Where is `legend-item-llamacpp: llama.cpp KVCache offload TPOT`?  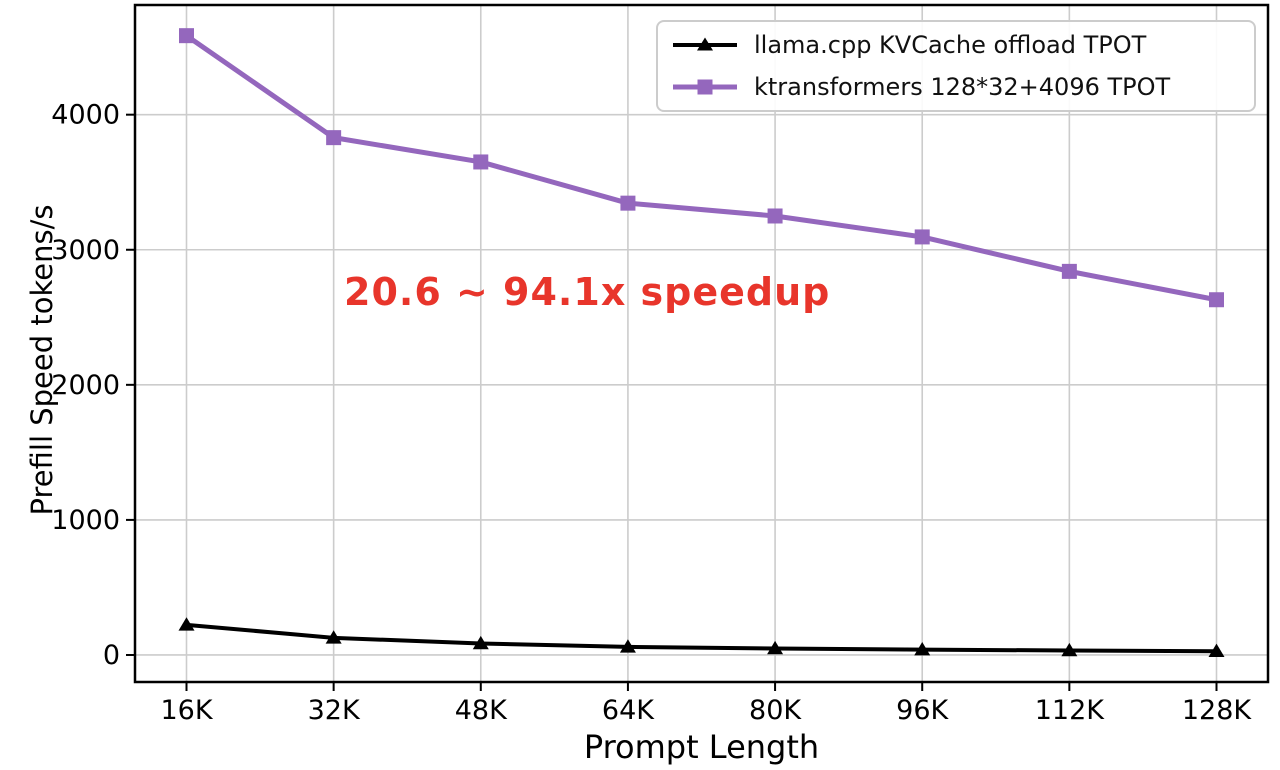 legend-item-llamacpp: llama.cpp KVCache offload TPOT is located at coordinates (956, 45).